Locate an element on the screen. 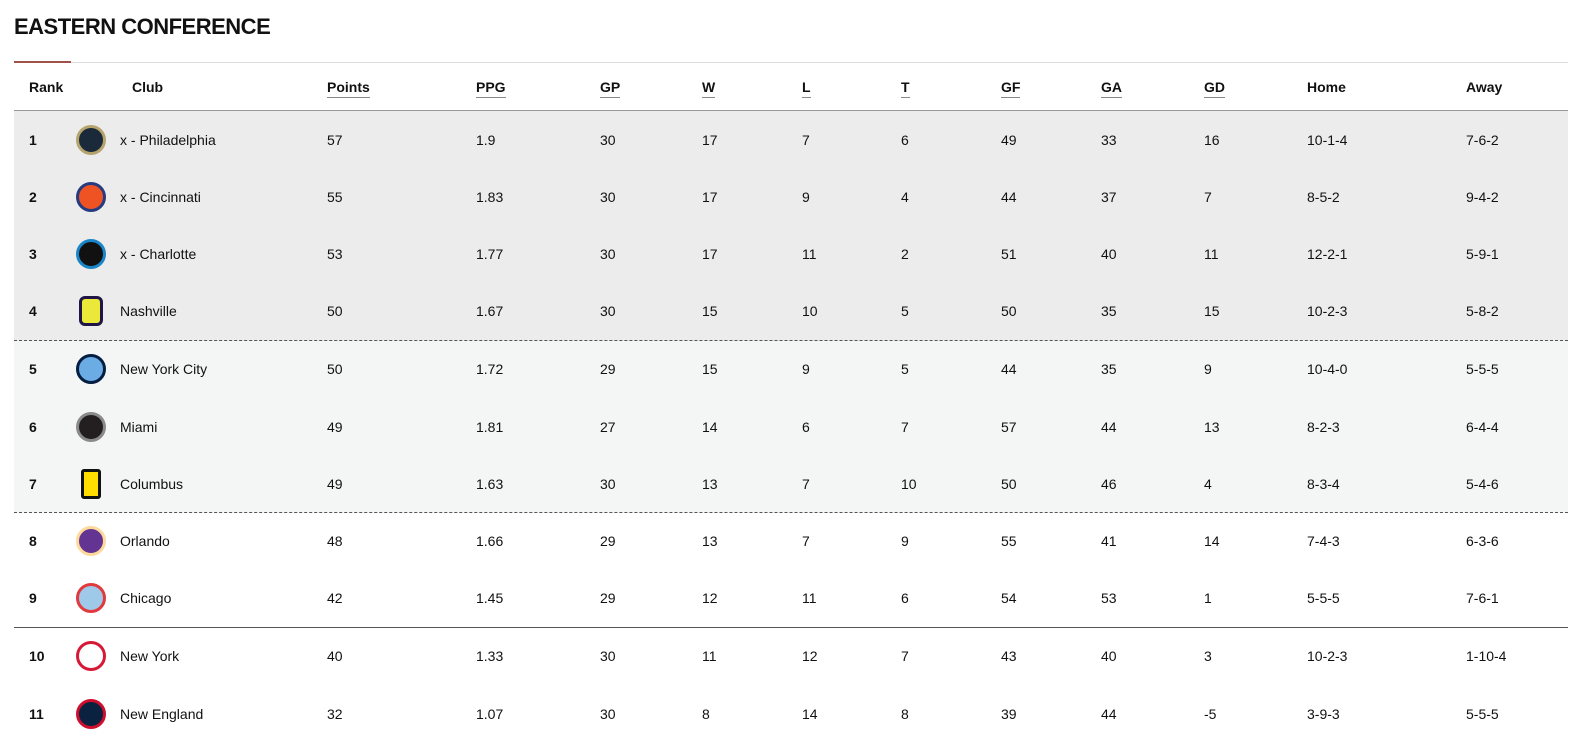  cell-points: 48 is located at coordinates (335, 541).